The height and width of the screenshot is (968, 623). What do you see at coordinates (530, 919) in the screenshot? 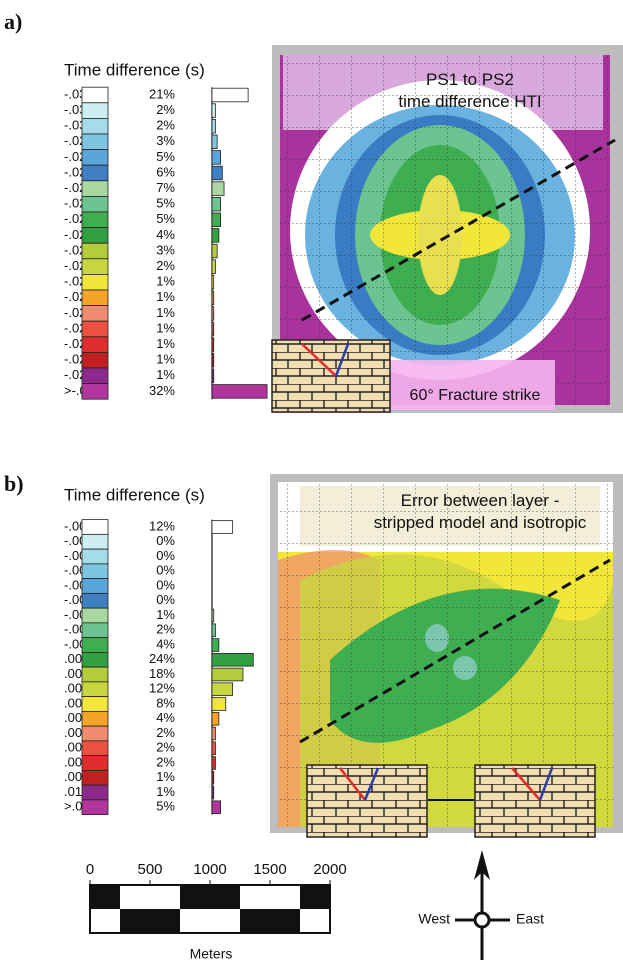
I see `compass-east: East` at bounding box center [530, 919].